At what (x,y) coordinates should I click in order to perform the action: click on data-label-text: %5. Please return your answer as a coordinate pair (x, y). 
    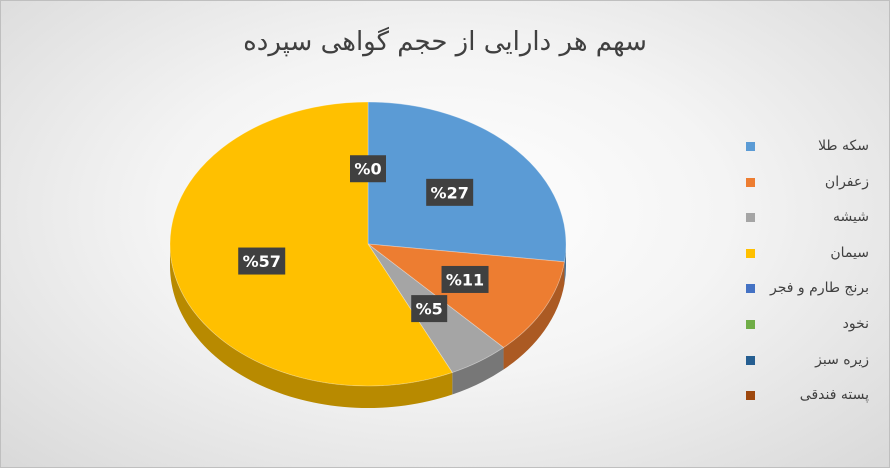
    Looking at the image, I should click on (429, 309).